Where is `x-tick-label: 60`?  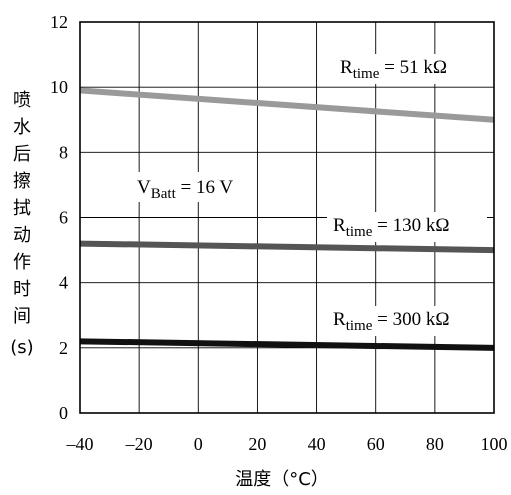
x-tick-label: 60 is located at coordinates (376, 444).